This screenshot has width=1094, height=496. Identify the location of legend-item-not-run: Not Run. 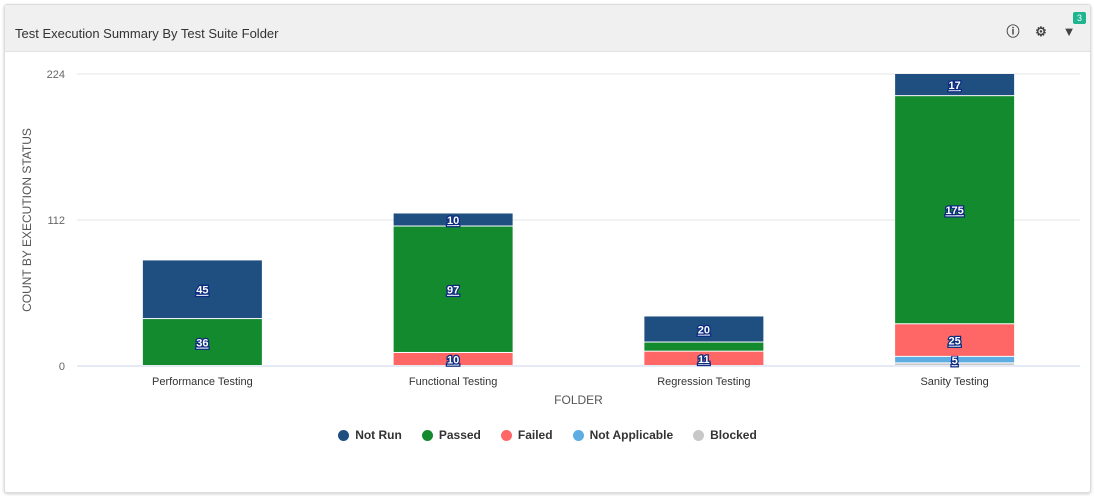
(370, 435).